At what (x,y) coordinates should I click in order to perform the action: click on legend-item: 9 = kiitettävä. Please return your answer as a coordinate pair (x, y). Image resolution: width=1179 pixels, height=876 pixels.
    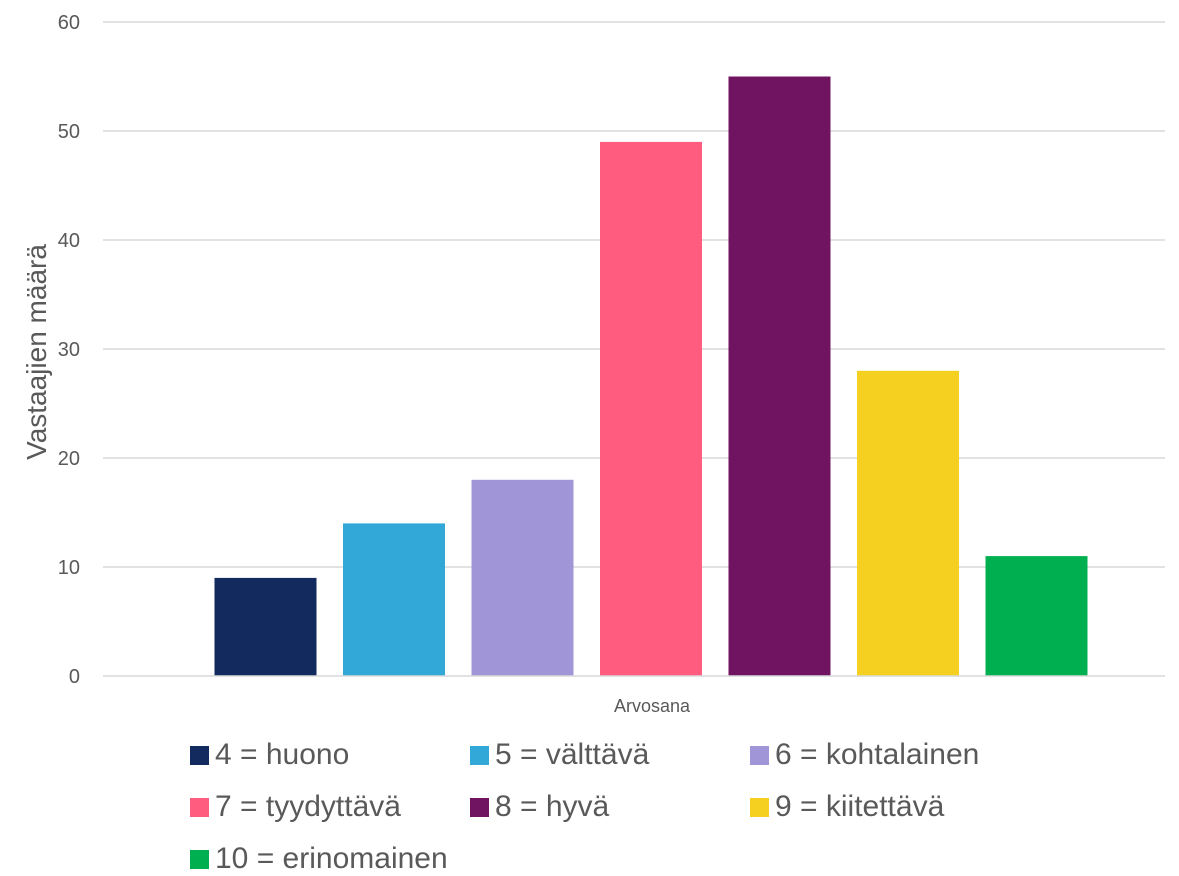
    Looking at the image, I should click on (847, 807).